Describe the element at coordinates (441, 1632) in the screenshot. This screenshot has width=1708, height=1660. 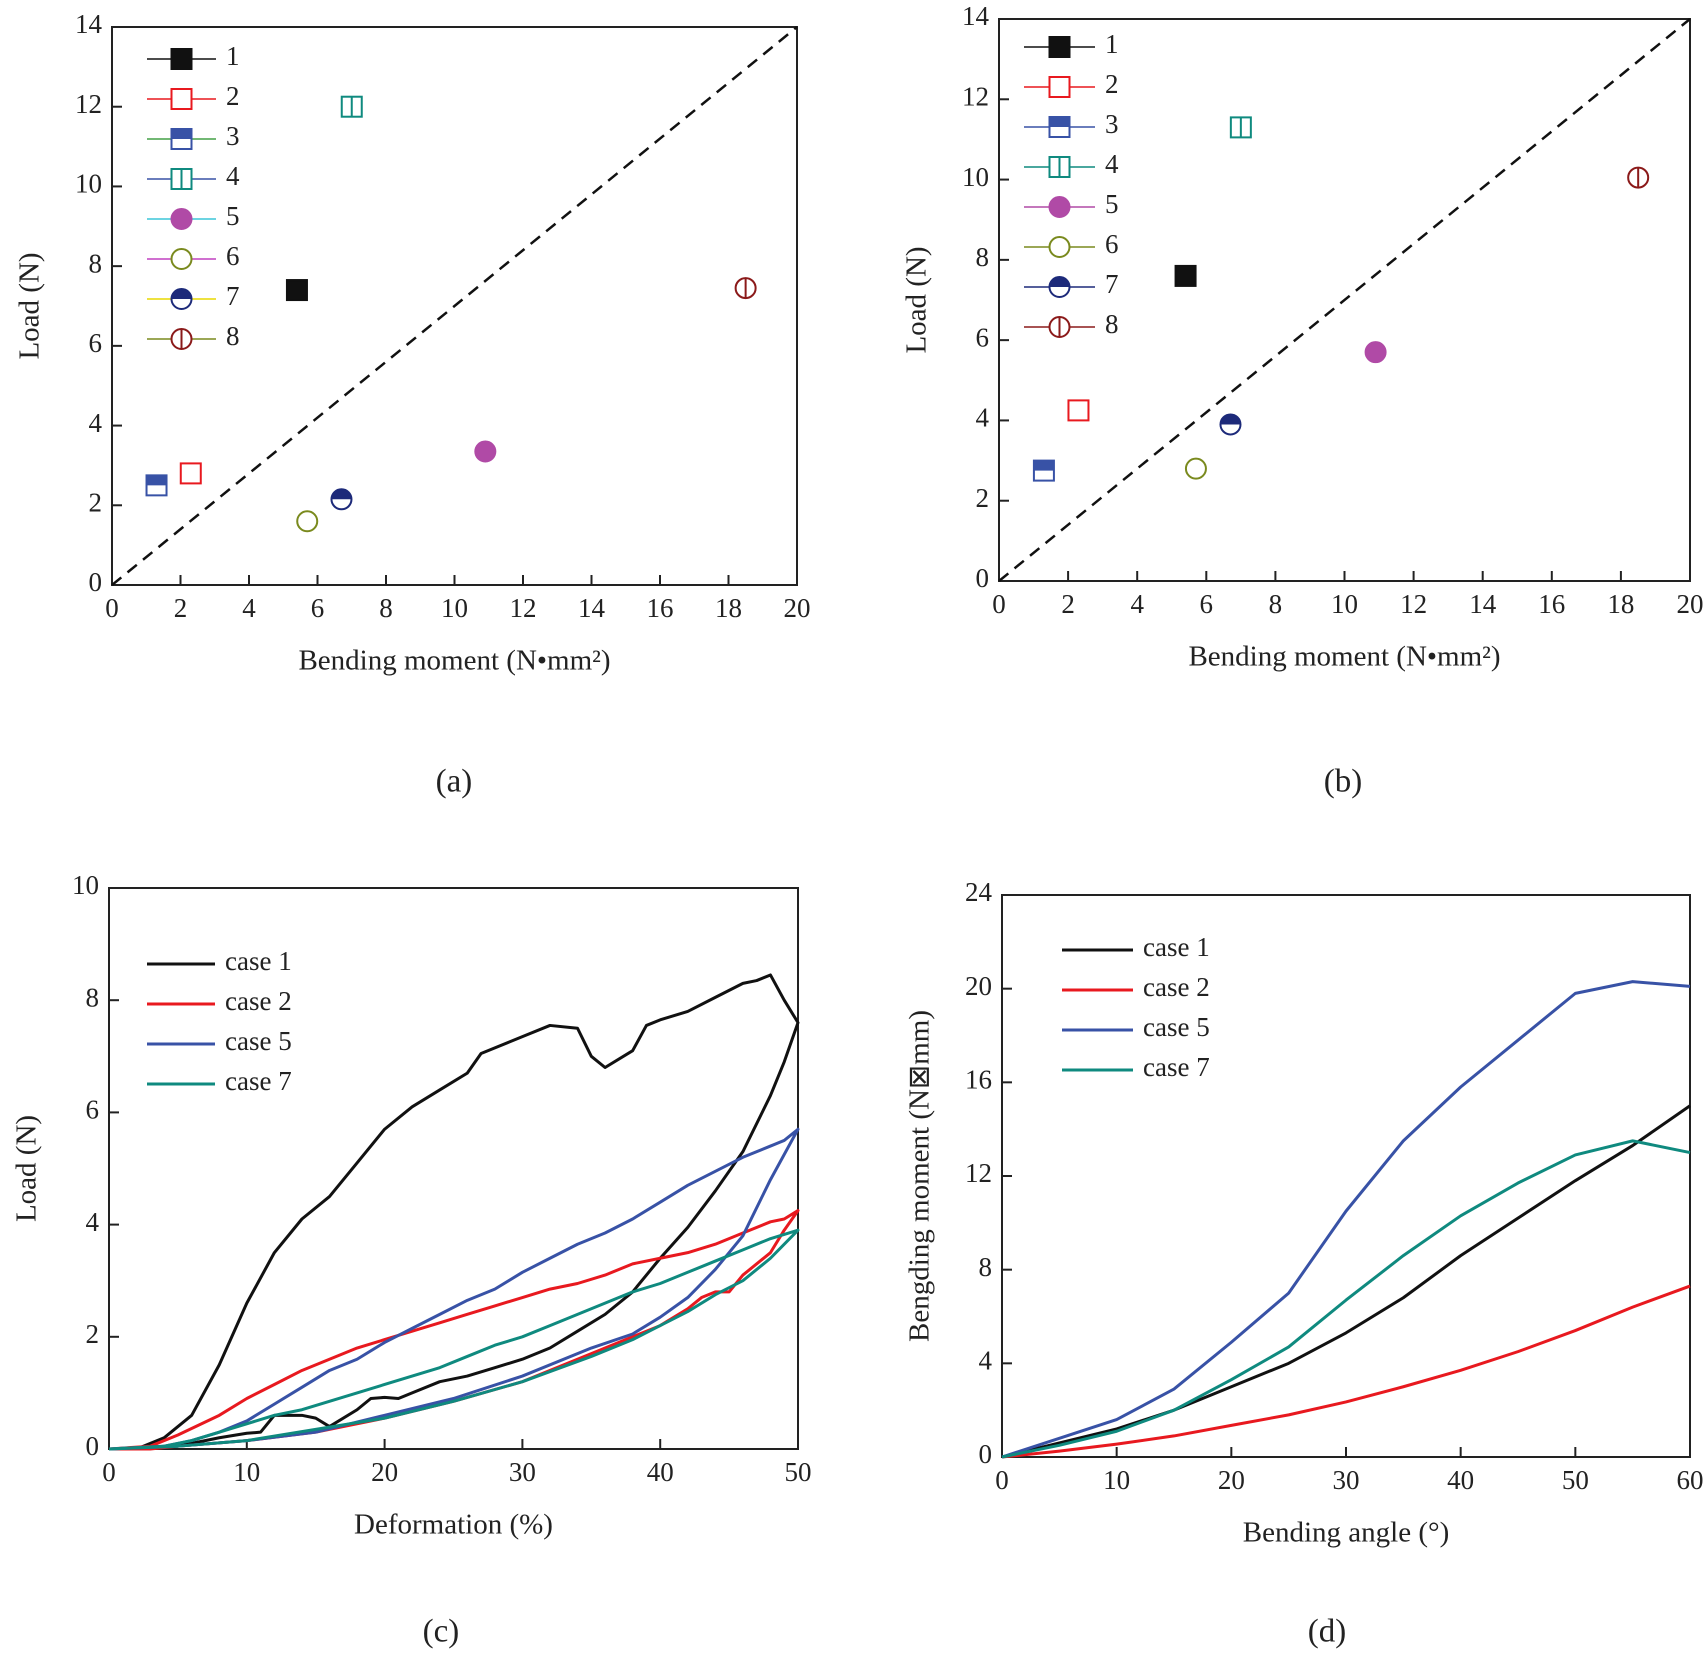
I see `caption: (c)` at that location.